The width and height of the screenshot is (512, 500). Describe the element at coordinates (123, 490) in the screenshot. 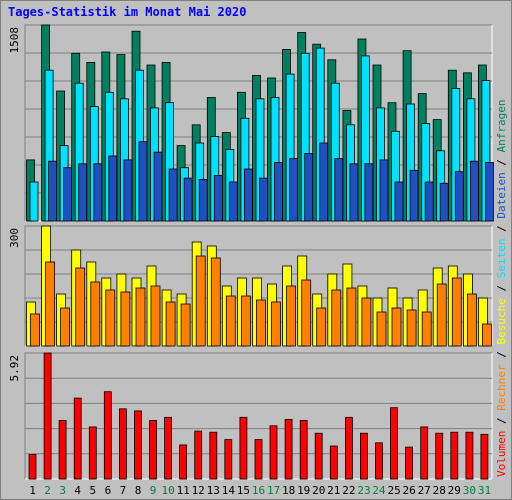

I see `x-tick-label-7: 7` at that location.